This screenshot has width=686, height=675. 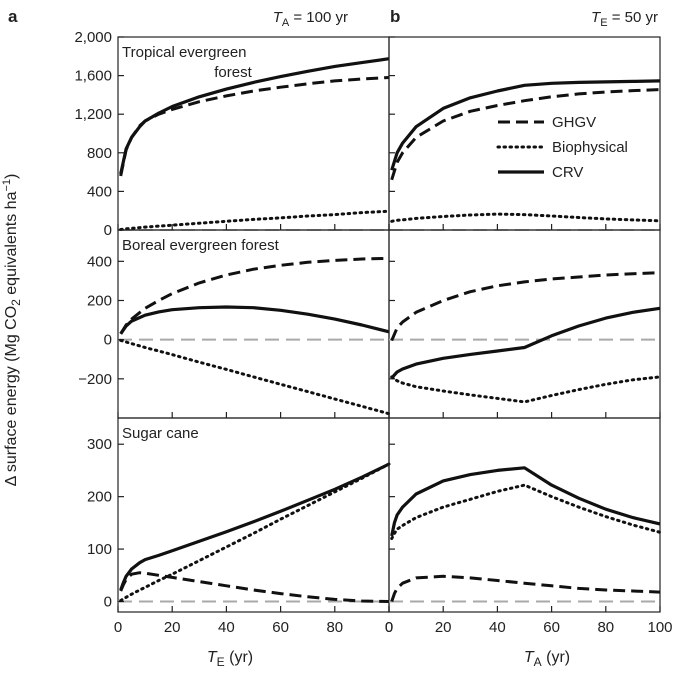 What do you see at coordinates (230, 659) in the screenshot?
I see `x-axis-title-left: TE (yr)` at bounding box center [230, 659].